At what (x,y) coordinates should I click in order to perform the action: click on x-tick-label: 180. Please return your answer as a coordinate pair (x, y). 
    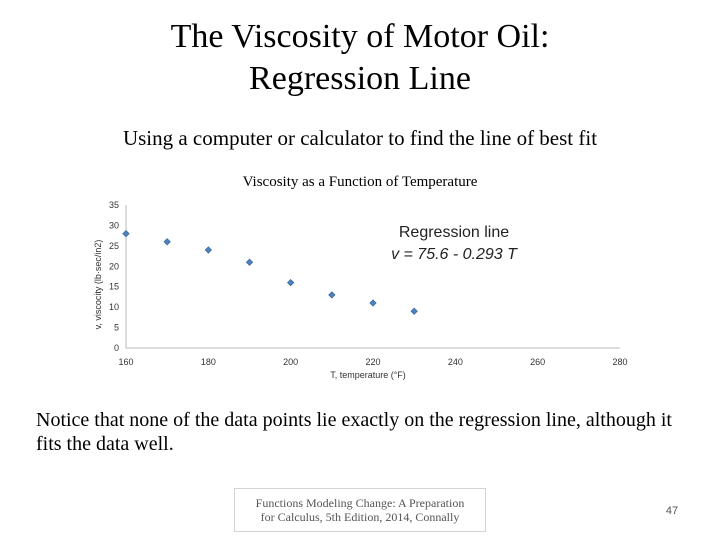
    Looking at the image, I should click on (208, 362).